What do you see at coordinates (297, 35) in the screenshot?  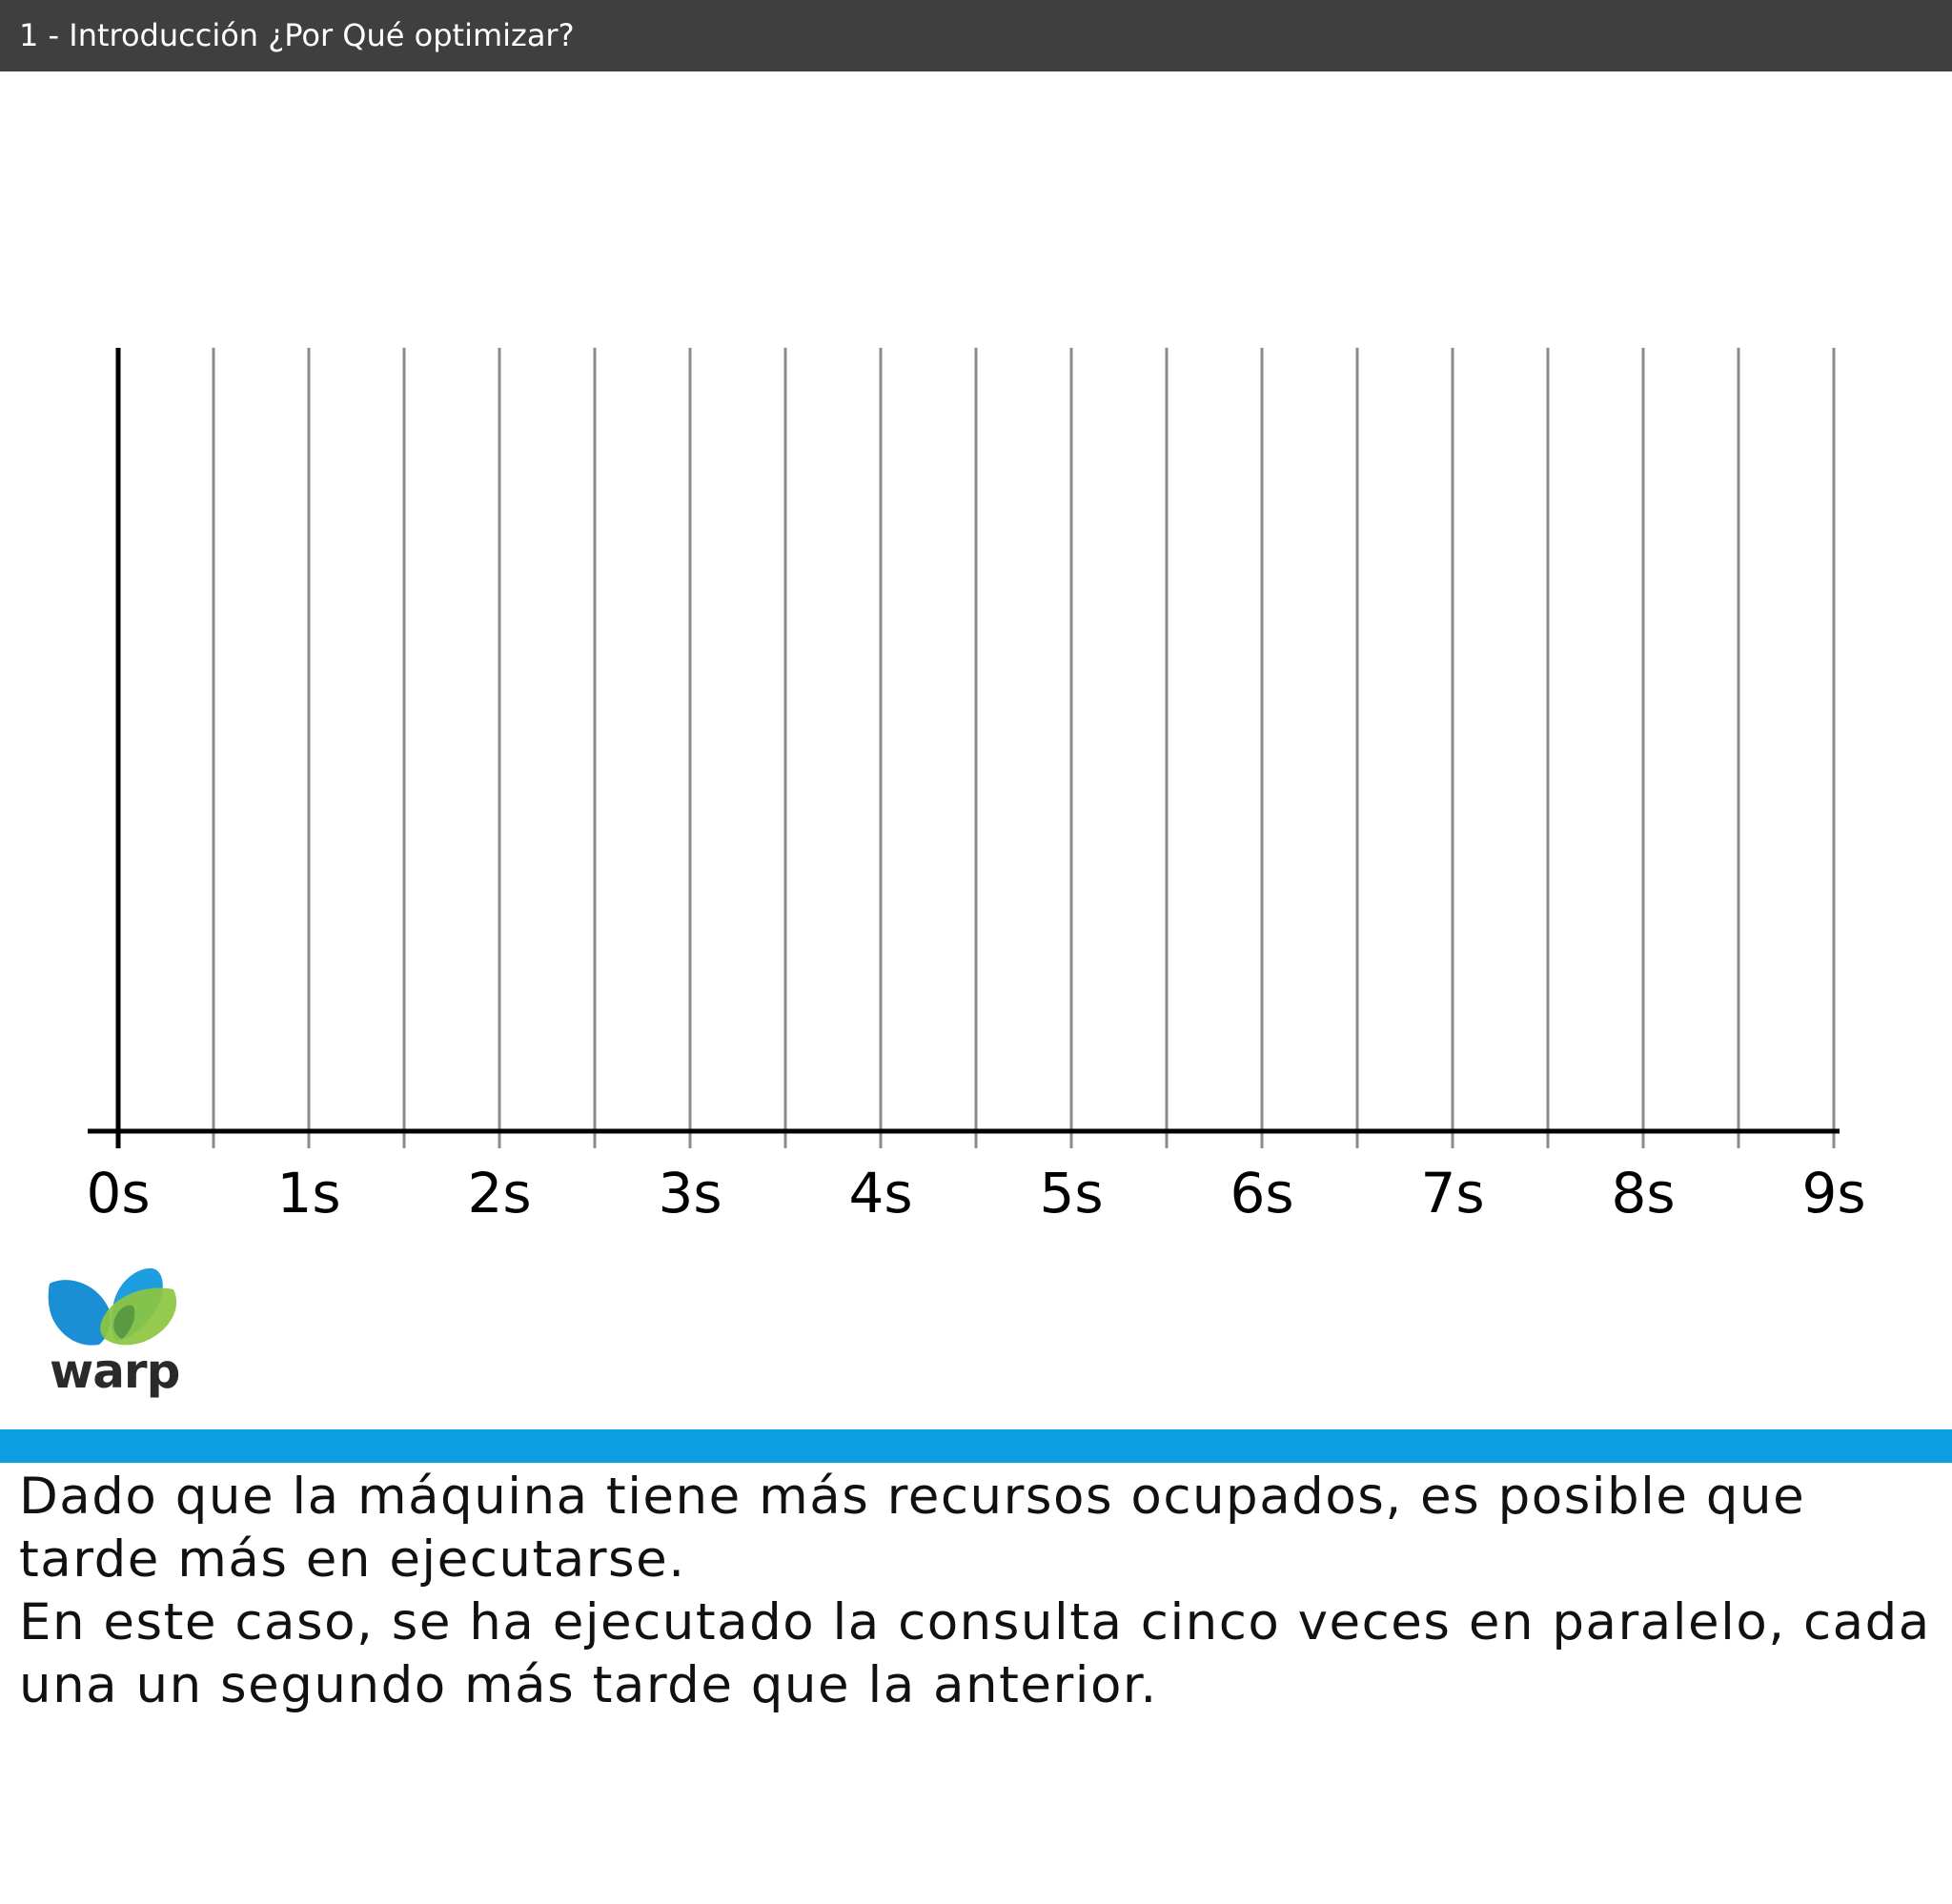 I see `slide-title: 1 - Introducción ¿Por Qué optimizar?` at bounding box center [297, 35].